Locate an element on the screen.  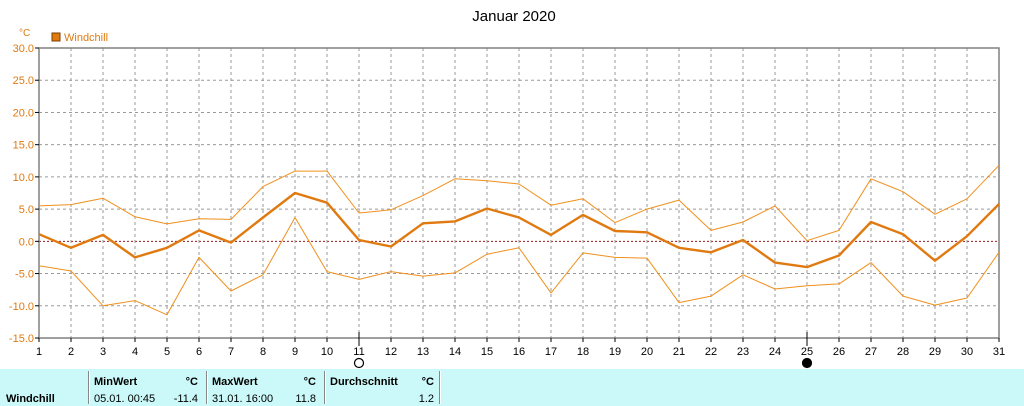
x-tick-label: 5 is located at coordinates (167, 352).